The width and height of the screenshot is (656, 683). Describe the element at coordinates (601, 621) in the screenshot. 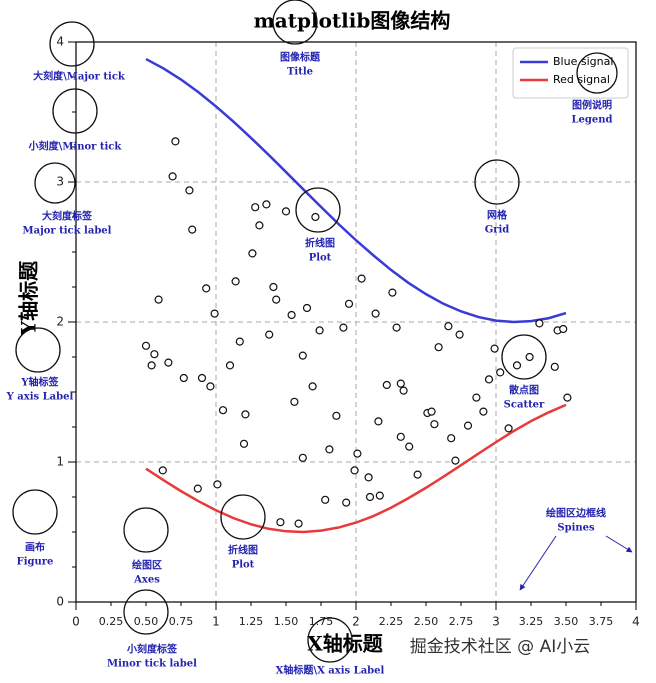

I see `x-minor-tick-label: 3.75` at that location.